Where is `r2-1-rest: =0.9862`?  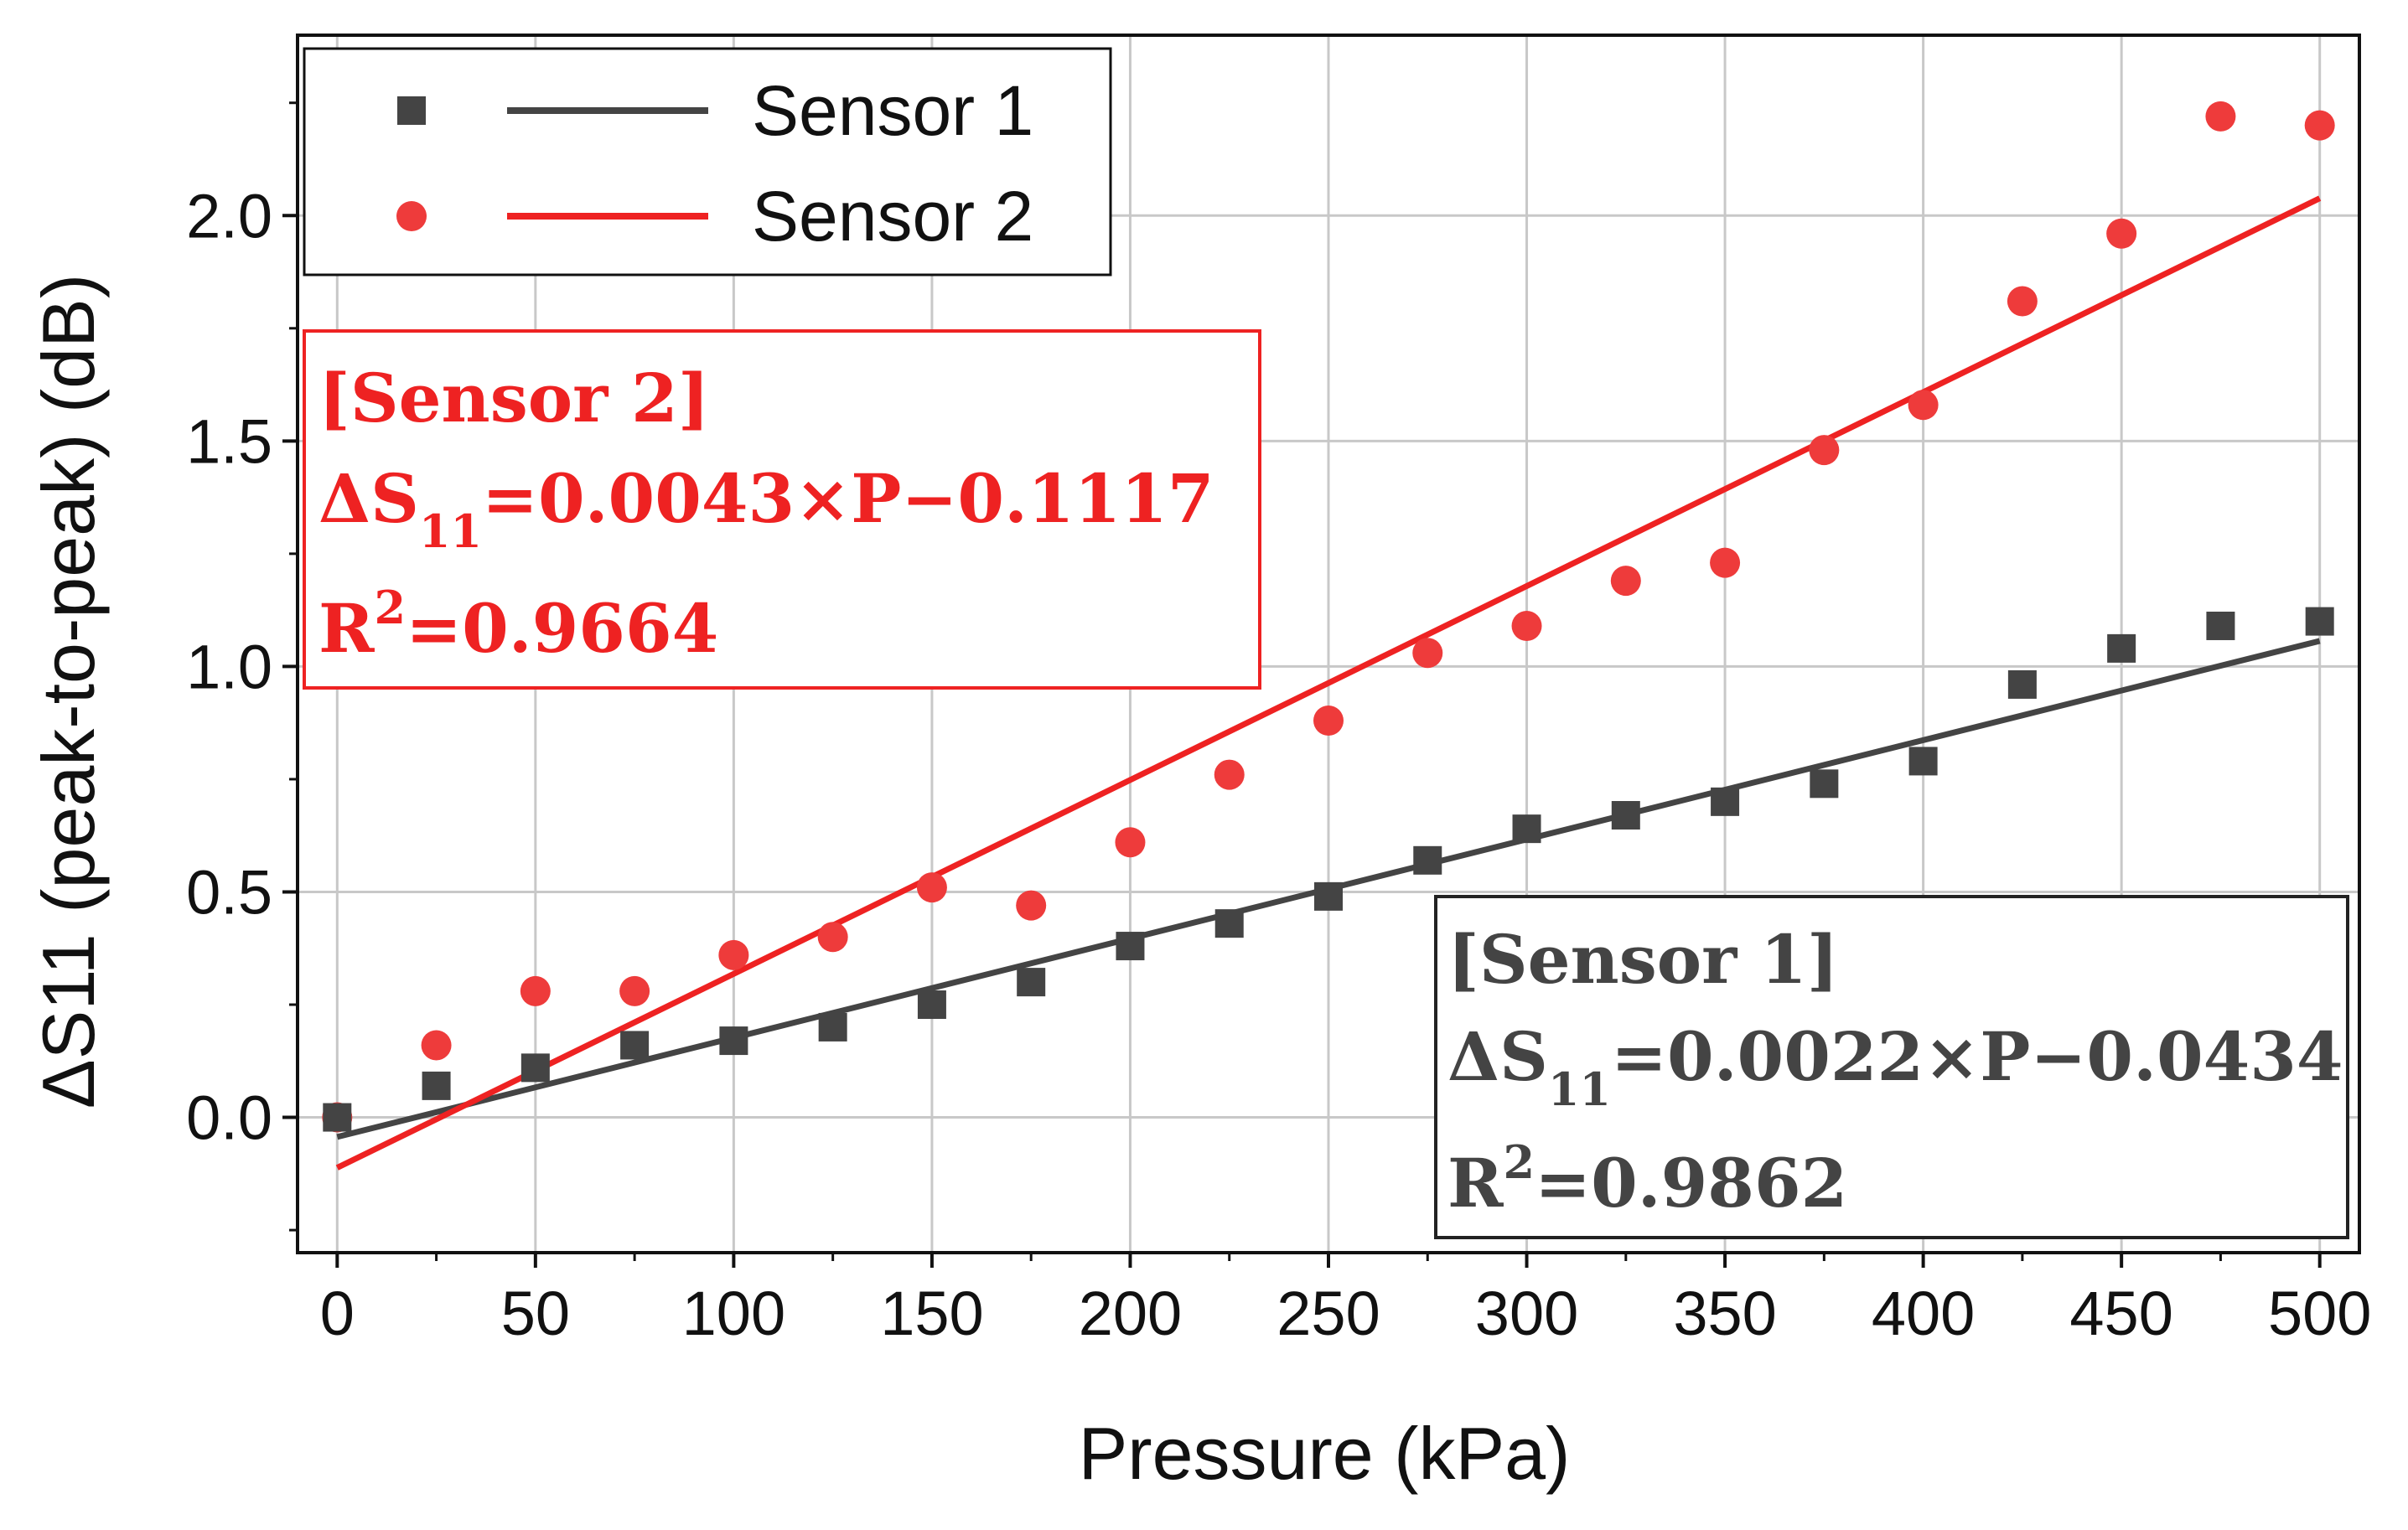 r2-1-rest: =0.9862 is located at coordinates (1691, 1183).